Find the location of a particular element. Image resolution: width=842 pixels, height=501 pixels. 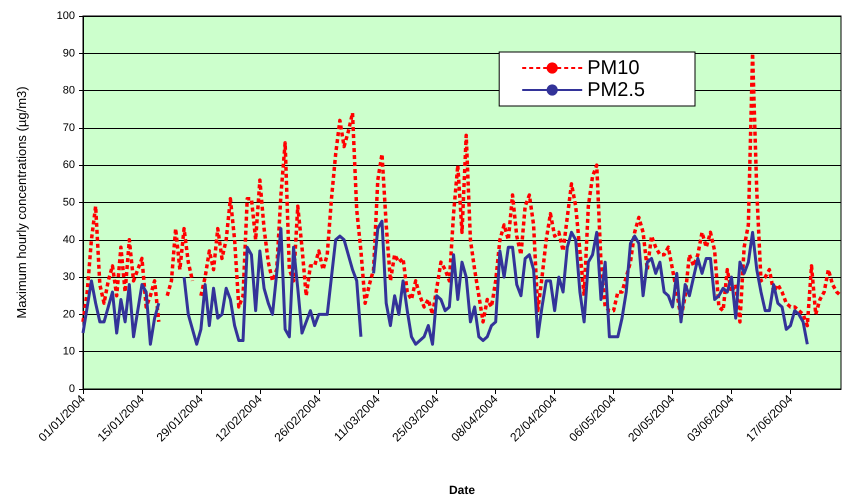

y-tick-label: 70 is located at coordinates (68, 128).